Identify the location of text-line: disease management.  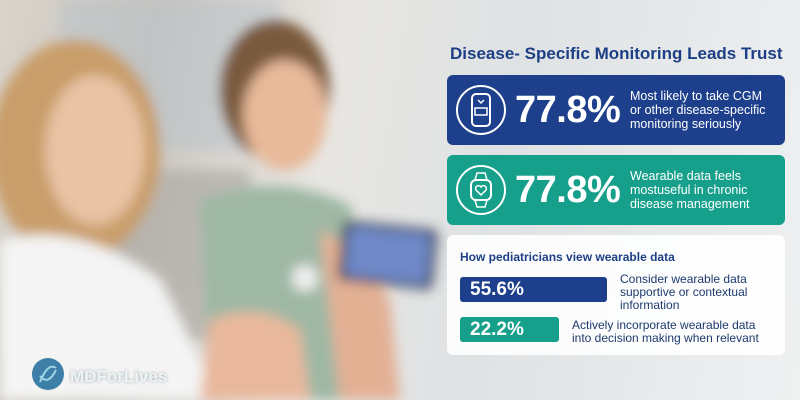
(690, 204).